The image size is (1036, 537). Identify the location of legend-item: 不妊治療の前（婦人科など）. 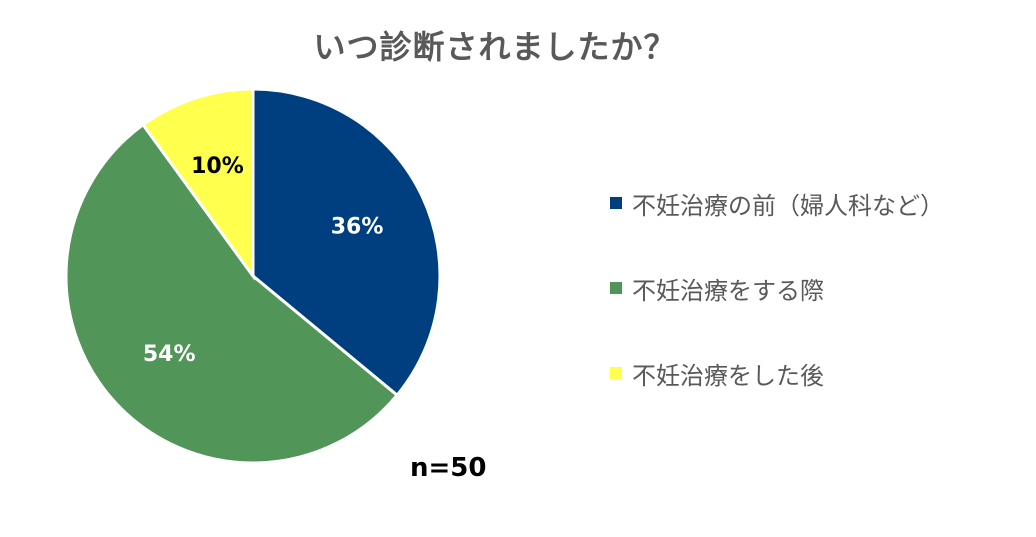
(820, 203).